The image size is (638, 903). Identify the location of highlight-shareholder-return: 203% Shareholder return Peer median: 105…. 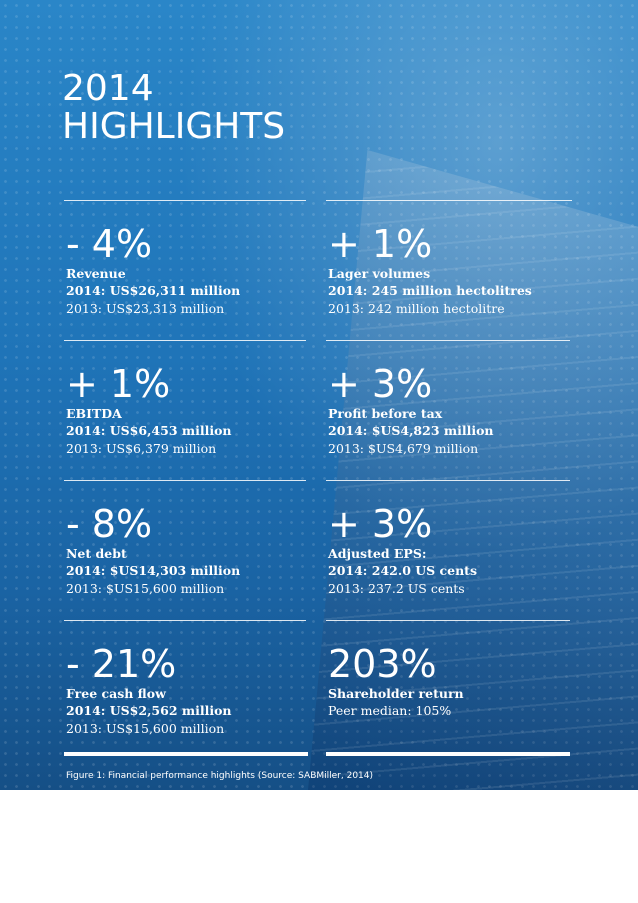
(396, 682).